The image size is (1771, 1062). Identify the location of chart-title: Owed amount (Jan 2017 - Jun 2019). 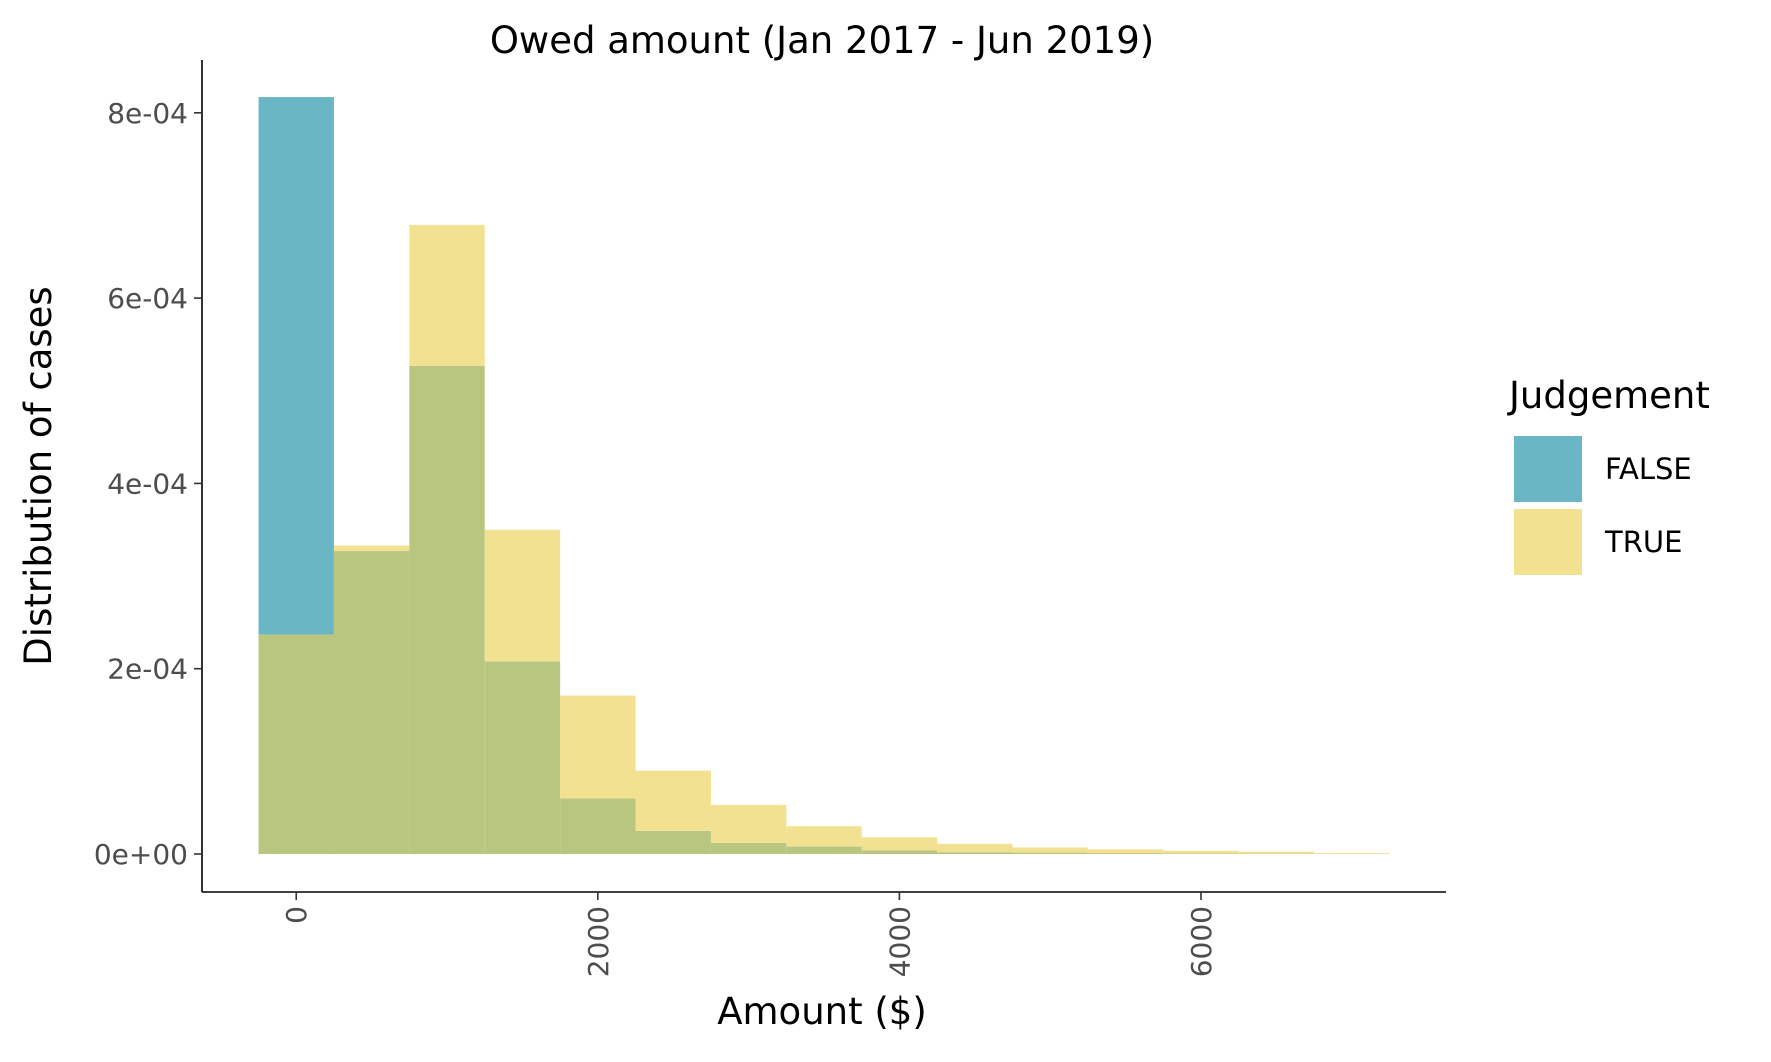
(822, 40).